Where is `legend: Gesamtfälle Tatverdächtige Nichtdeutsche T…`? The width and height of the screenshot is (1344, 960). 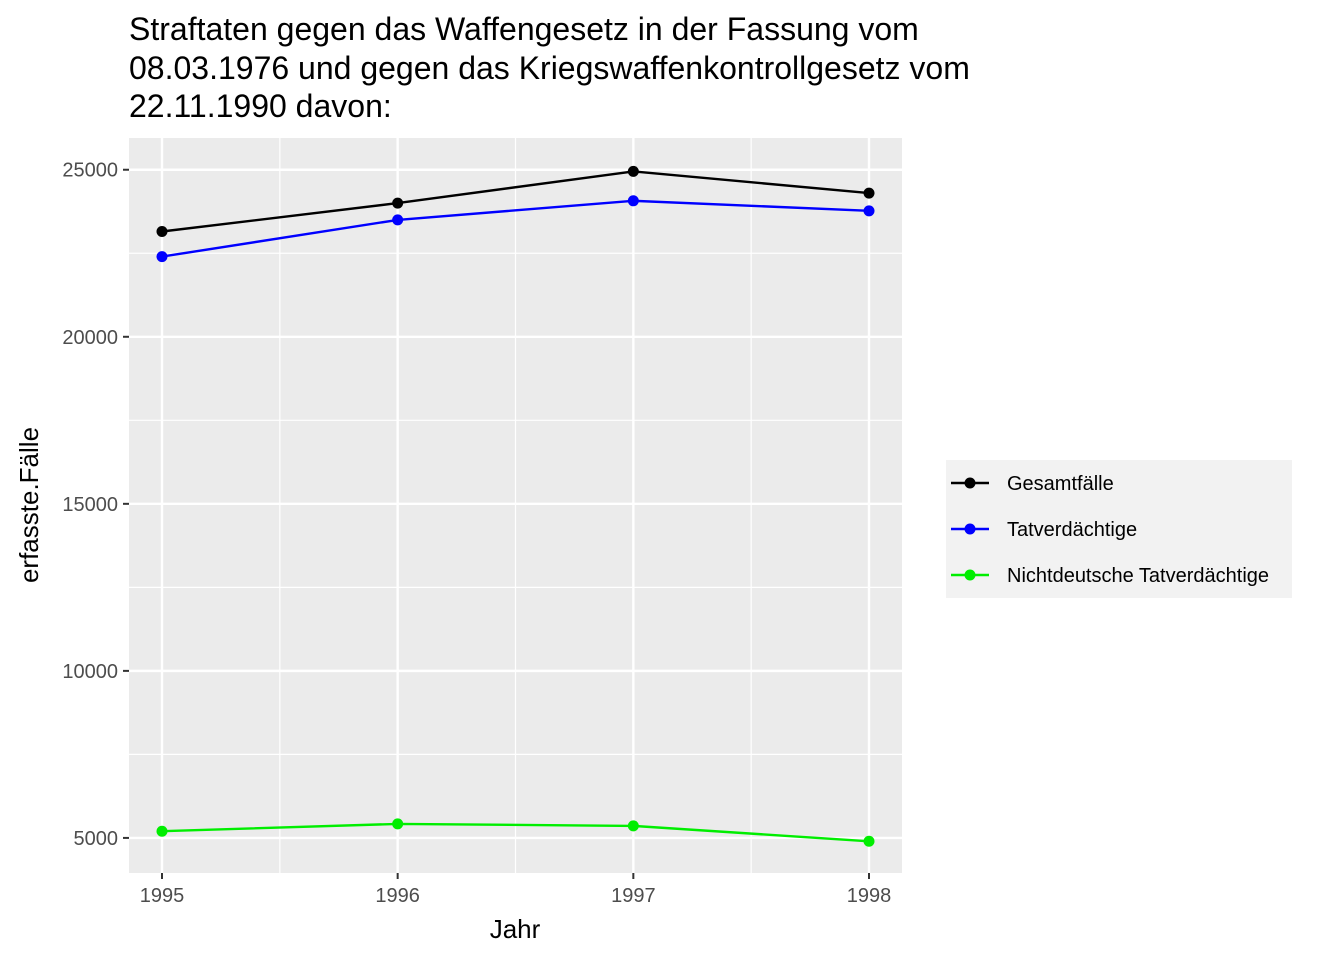 legend: Gesamtfälle Tatverdächtige Nichtdeutsche T… is located at coordinates (1119, 529).